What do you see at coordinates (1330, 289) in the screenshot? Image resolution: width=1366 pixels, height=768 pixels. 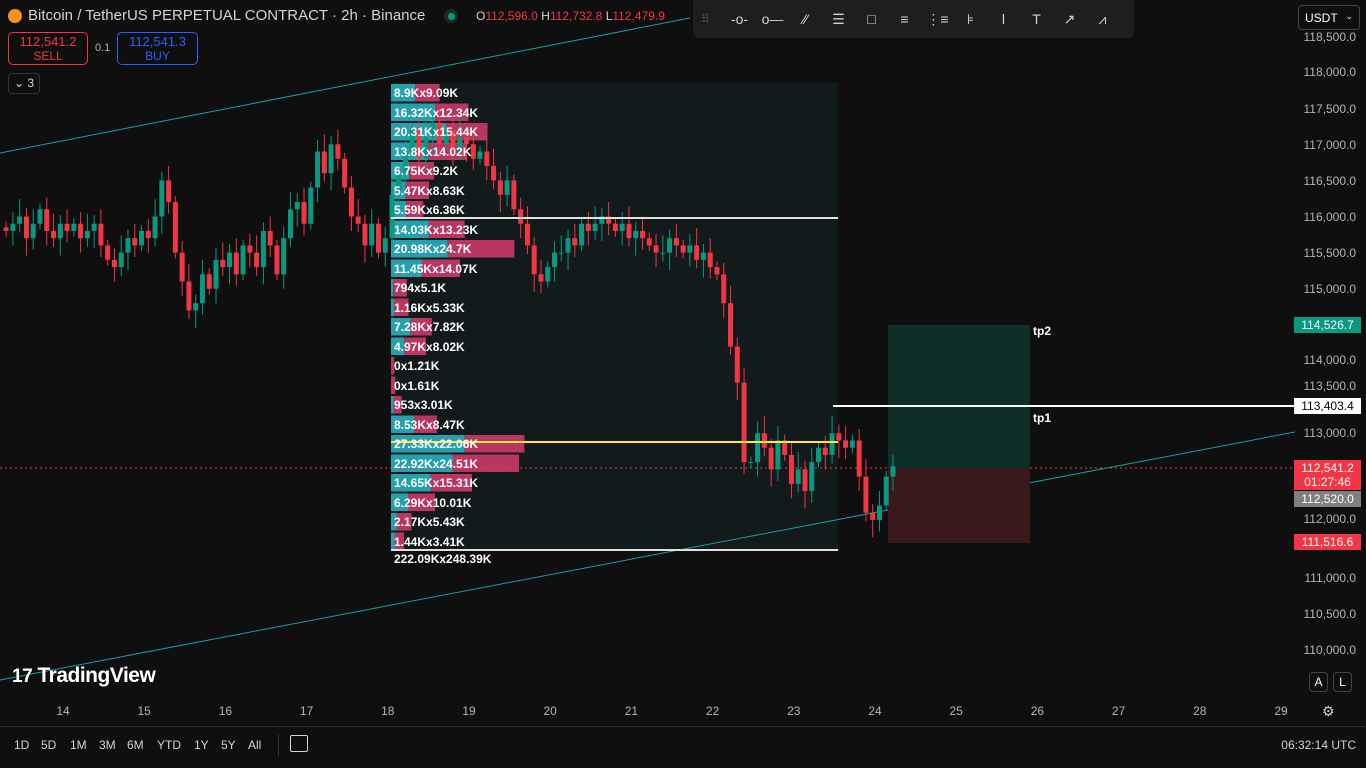 I see `price-axis-label: 115,000.0` at bounding box center [1330, 289].